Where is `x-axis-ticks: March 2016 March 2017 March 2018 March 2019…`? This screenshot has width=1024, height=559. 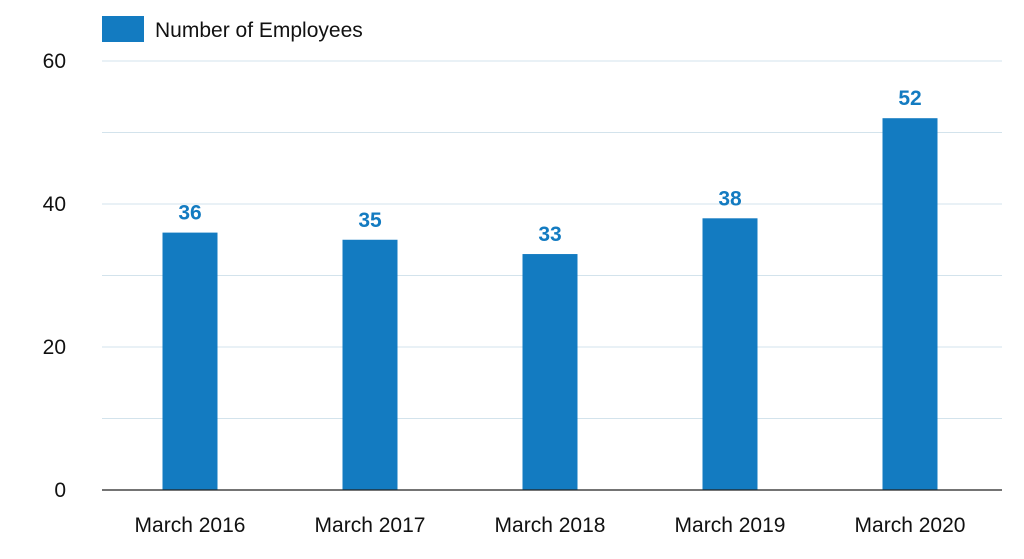
x-axis-ticks: March 2016 March 2017 March 2018 March 2019… is located at coordinates (550, 525).